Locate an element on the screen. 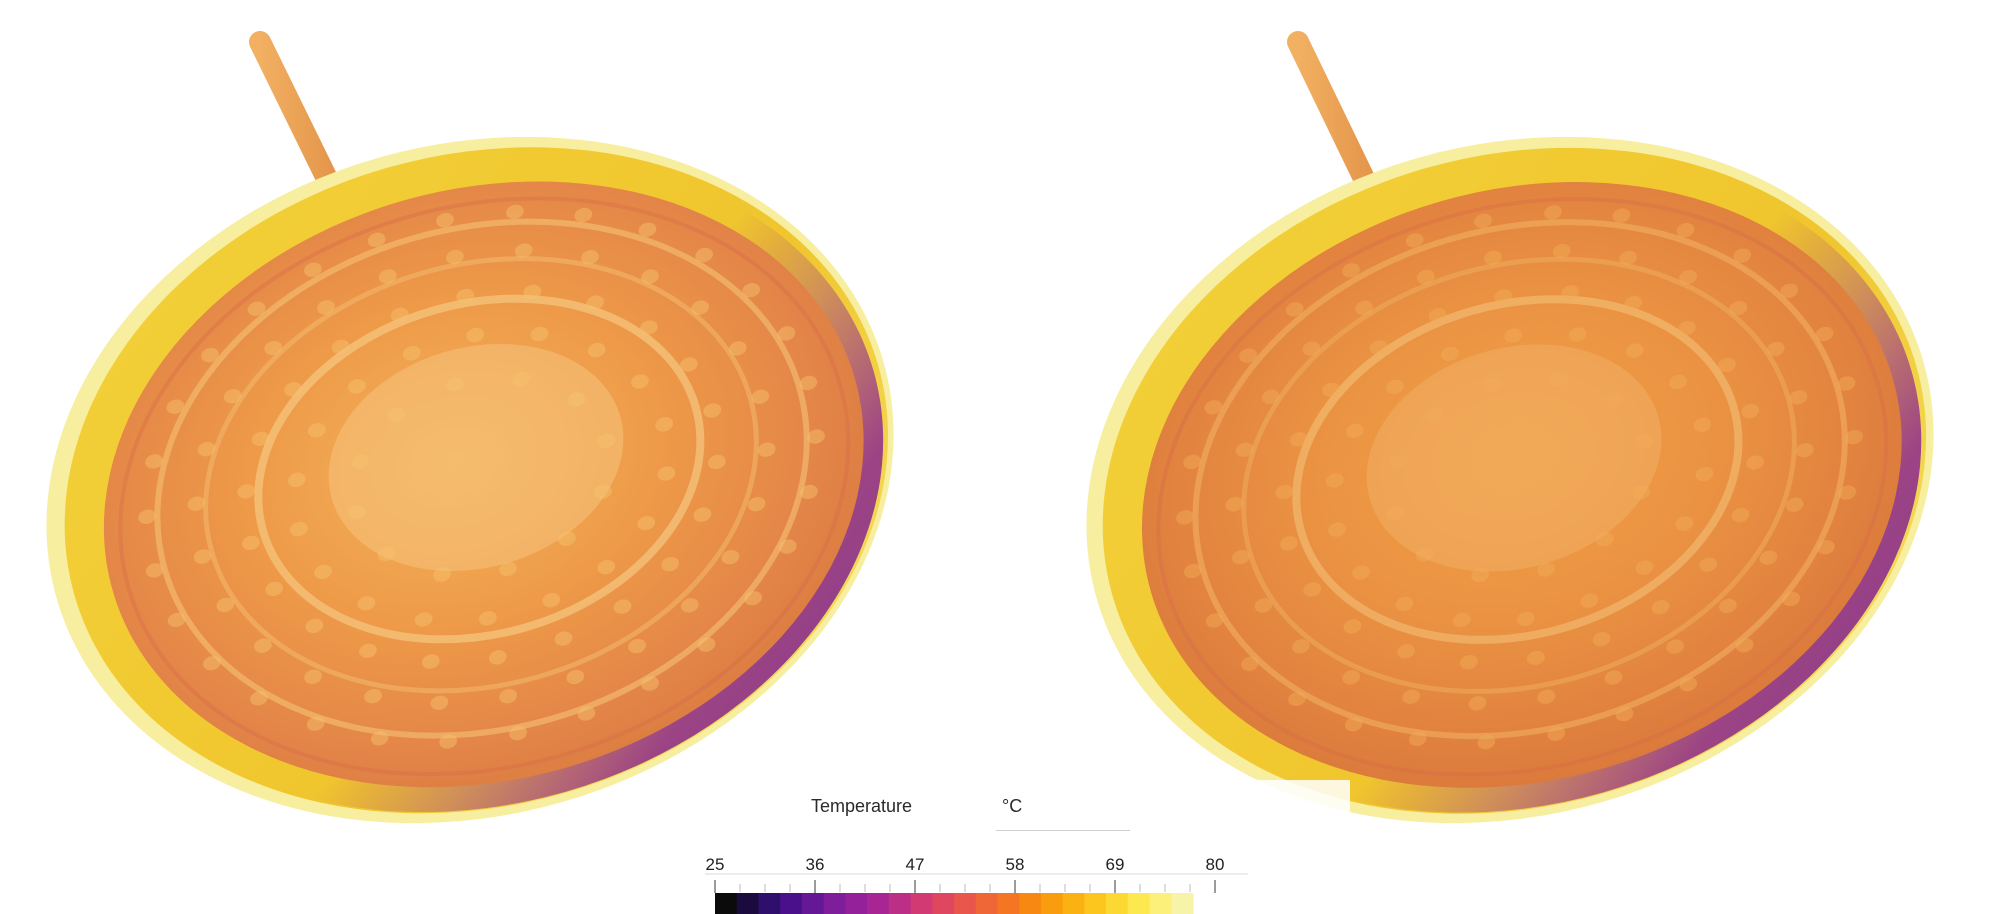 The width and height of the screenshot is (2000, 914). colorbar-tick-label: 58 is located at coordinates (1015, 864).